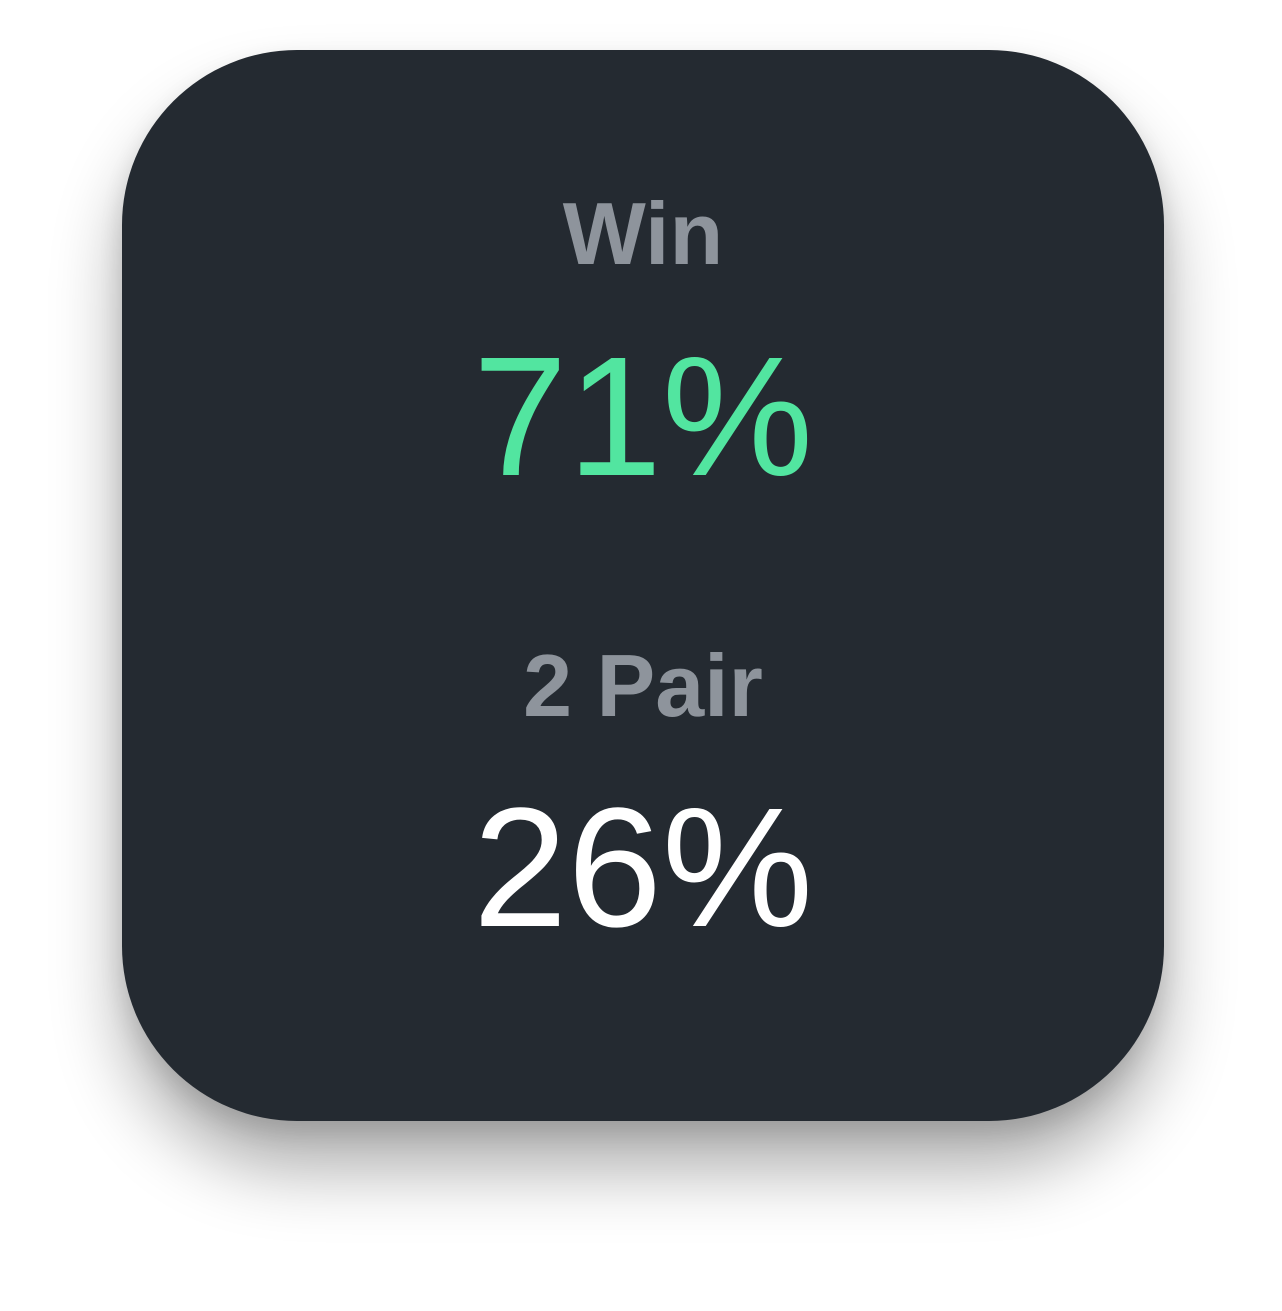  Describe the element at coordinates (643, 868) in the screenshot. I see `two-pair-percentage: 26%` at that location.